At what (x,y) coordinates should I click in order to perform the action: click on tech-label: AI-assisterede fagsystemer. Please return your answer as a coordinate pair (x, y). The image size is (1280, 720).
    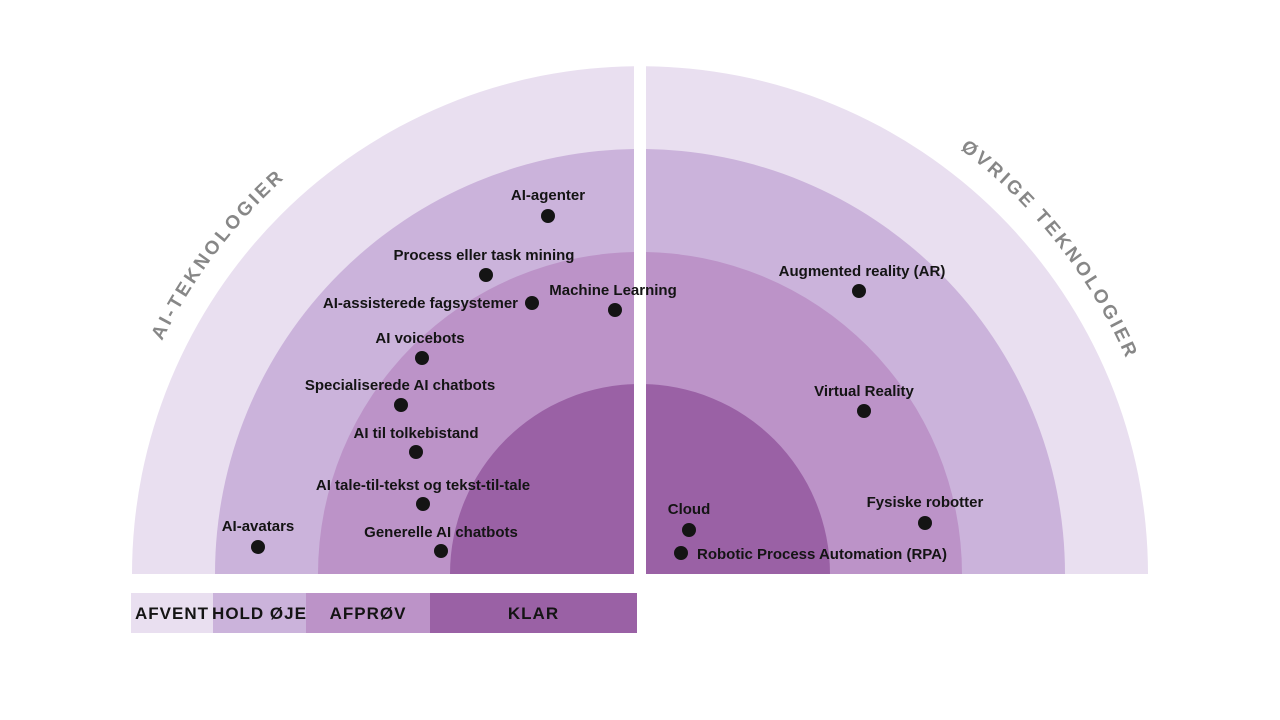
    Looking at the image, I should click on (420, 303).